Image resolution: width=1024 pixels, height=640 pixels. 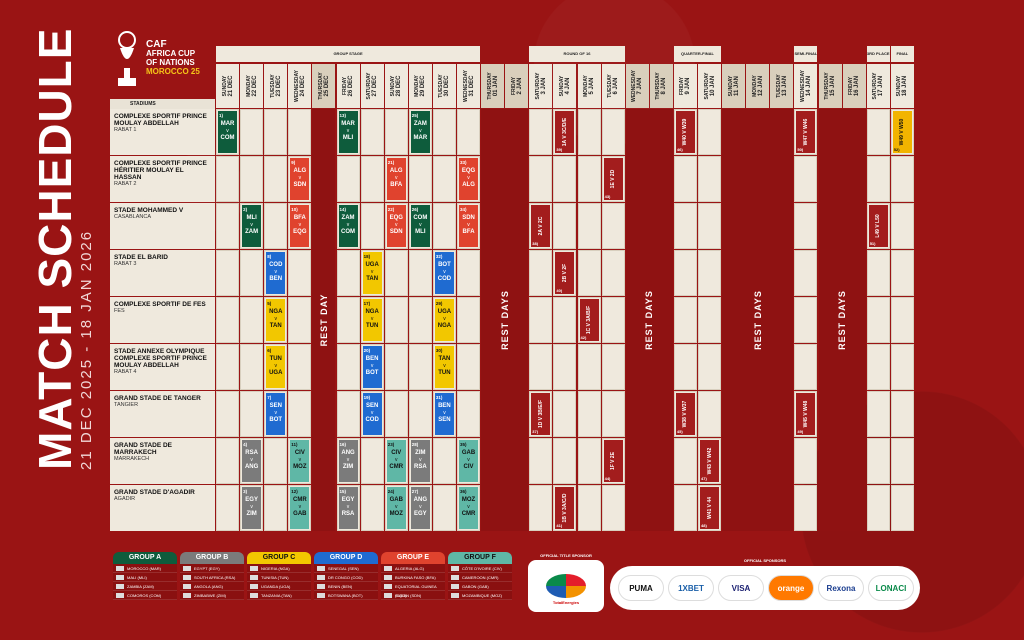 What do you see at coordinates (228, 86) in the screenshot?
I see `day-header: SUNDAY 21 DEC` at bounding box center [228, 86].